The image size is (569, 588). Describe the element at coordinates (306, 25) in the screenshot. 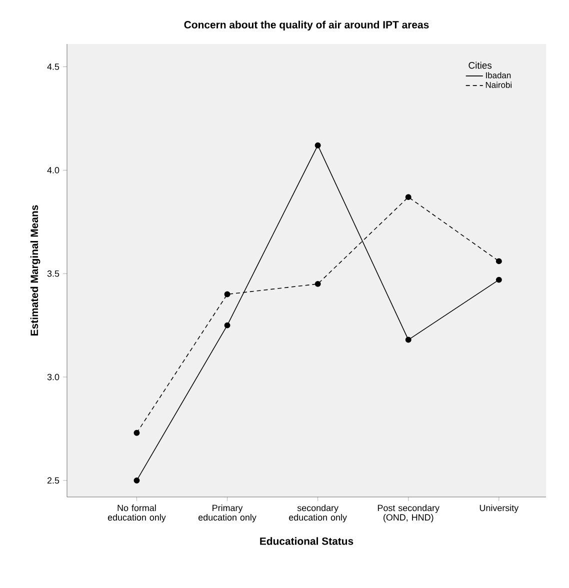

I see `chart-title: Concern about the quality of air around IPT areas` at that location.